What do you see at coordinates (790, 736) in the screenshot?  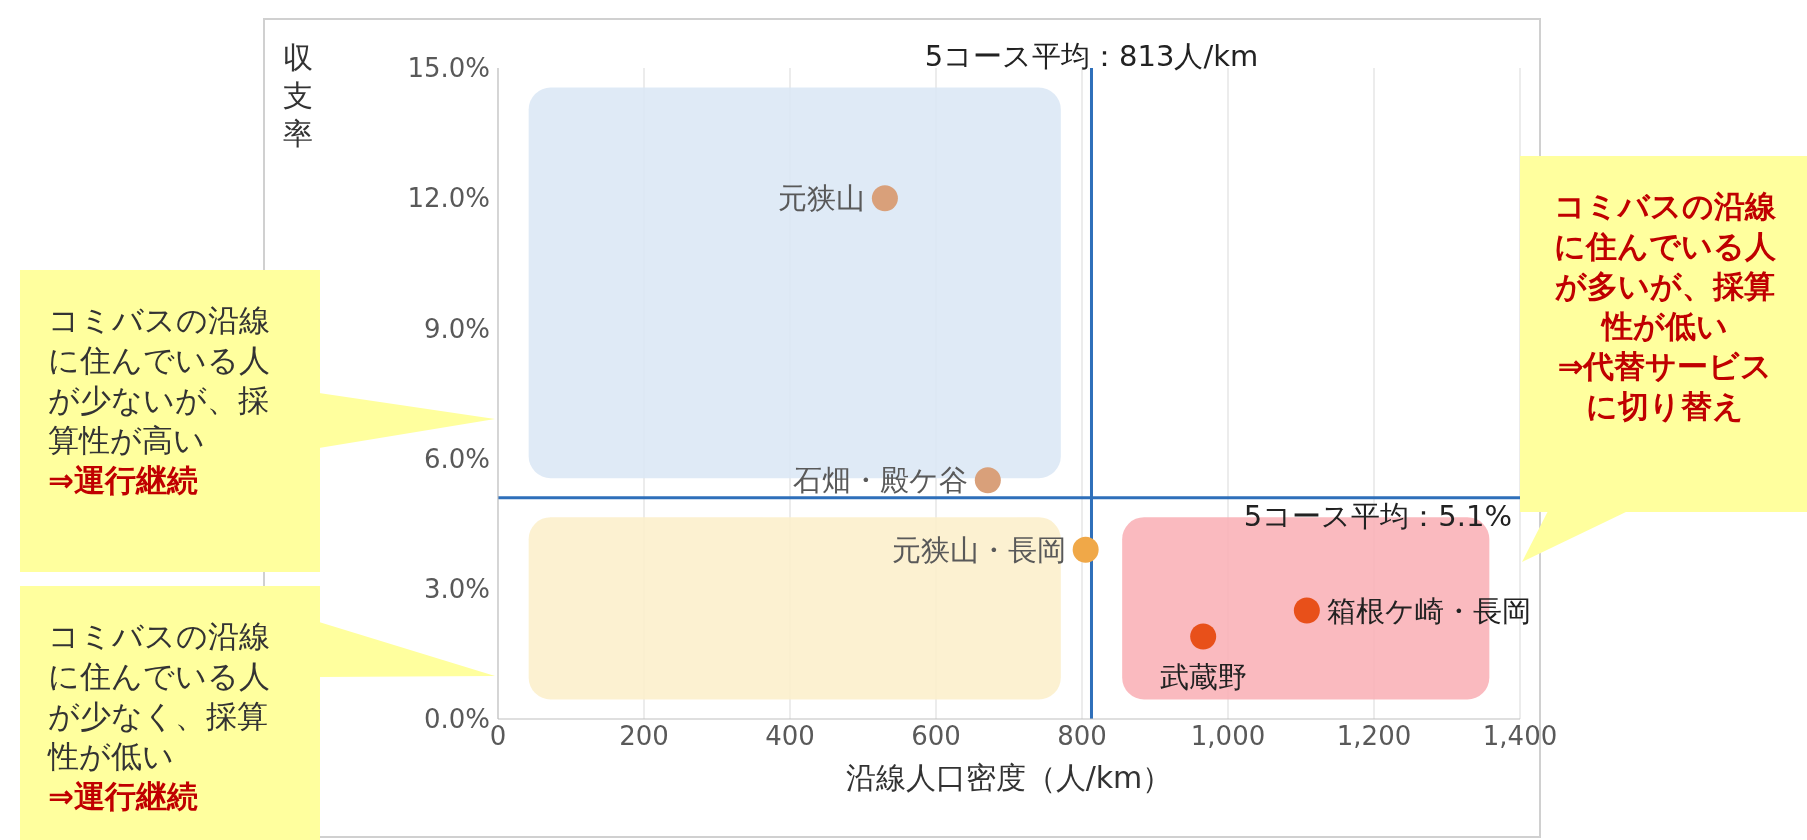 I see `x-tick-label: 400` at bounding box center [790, 736].